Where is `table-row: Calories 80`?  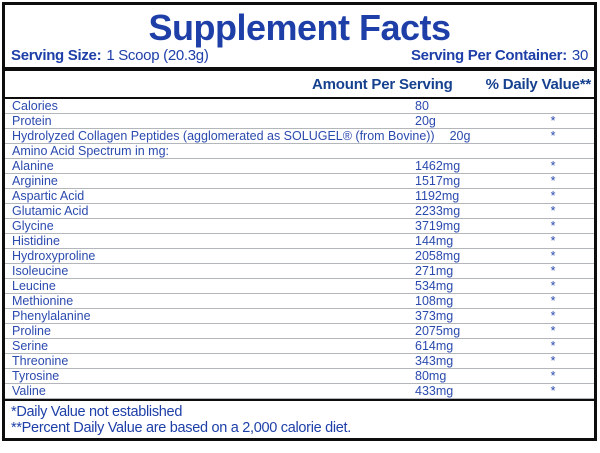
table-row: Calories 80 is located at coordinates (299, 106).